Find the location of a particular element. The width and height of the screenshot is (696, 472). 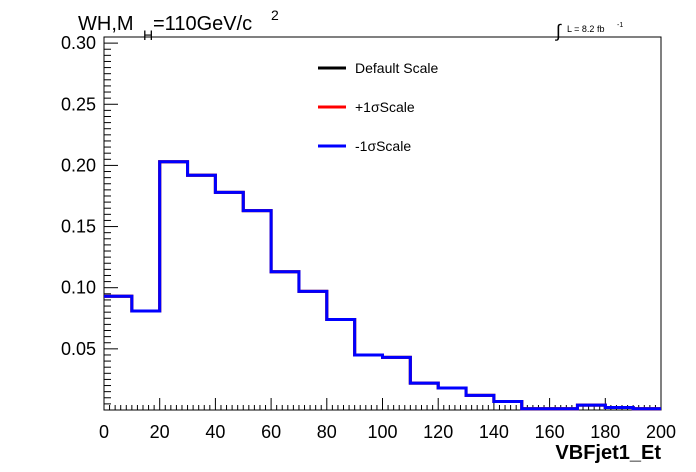

y-tick-label: 0.05 is located at coordinates (78, 349).